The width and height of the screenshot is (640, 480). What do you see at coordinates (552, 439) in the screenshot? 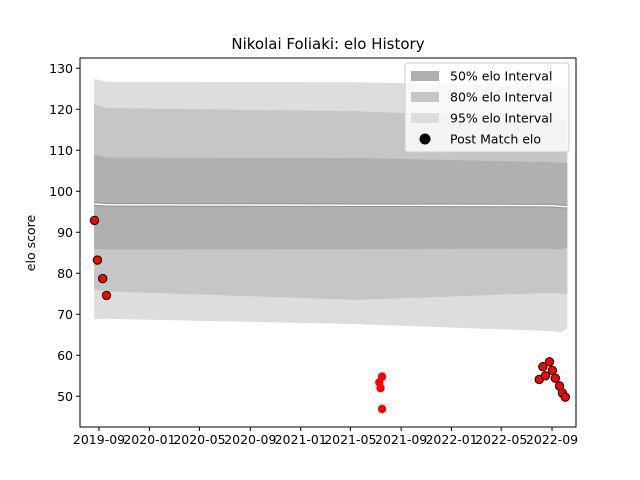
I see `x-tick-label: 2022-09` at bounding box center [552, 439].